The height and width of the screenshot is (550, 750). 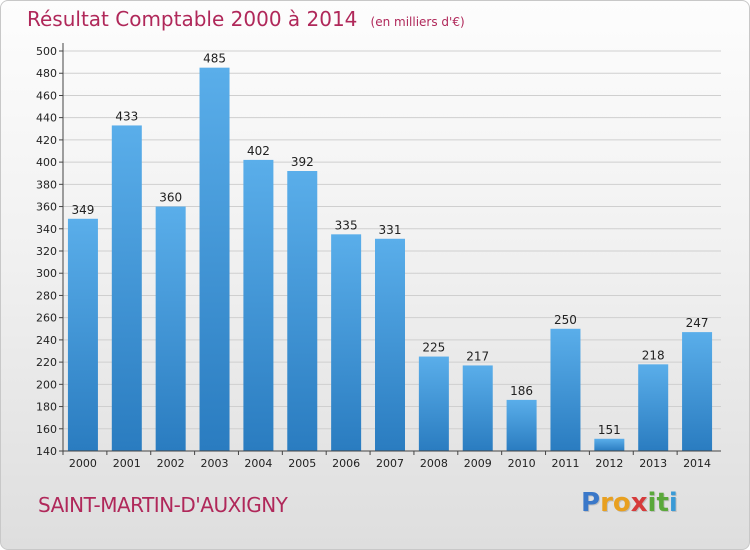 What do you see at coordinates (302, 463) in the screenshot?
I see `x-tick-label: 2005` at bounding box center [302, 463].